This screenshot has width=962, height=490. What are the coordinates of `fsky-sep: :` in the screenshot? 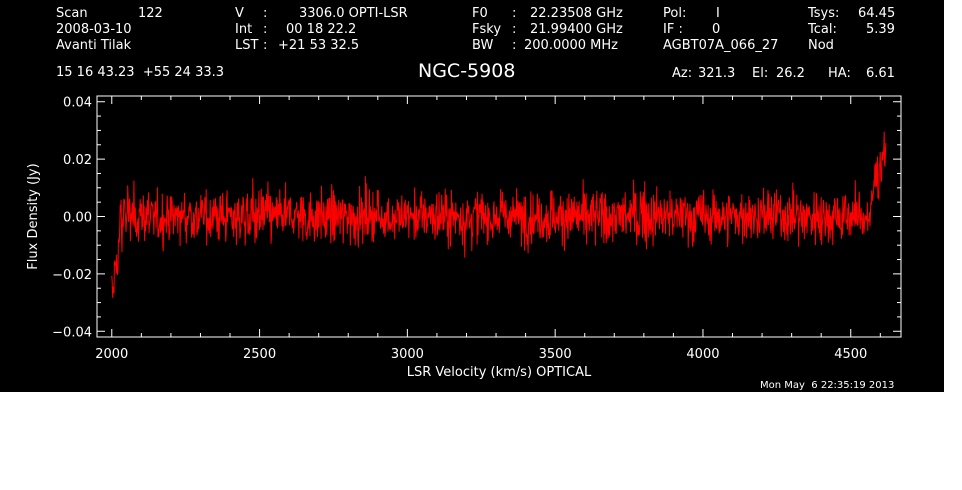 It's located at (514, 29).